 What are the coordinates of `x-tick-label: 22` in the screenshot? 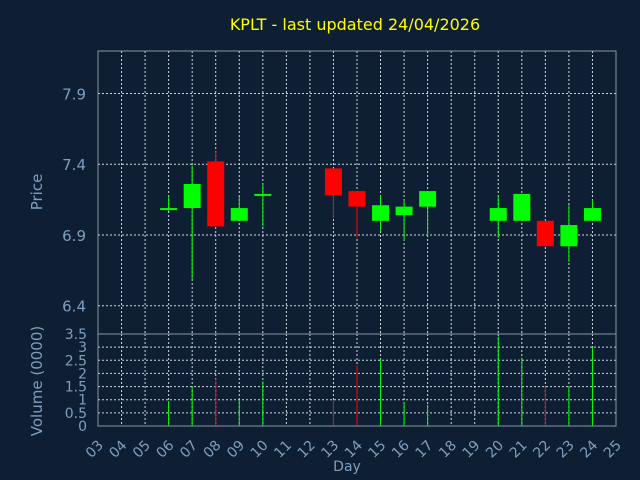 It's located at (542, 450).